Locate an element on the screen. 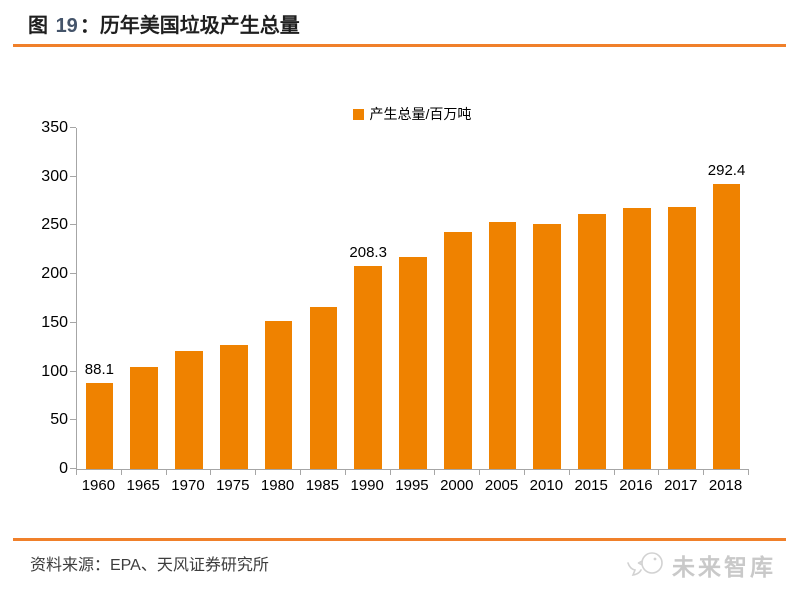 The width and height of the screenshot is (794, 589). figure-title-text: 历年美国垃圾产生总量 is located at coordinates (199, 26).